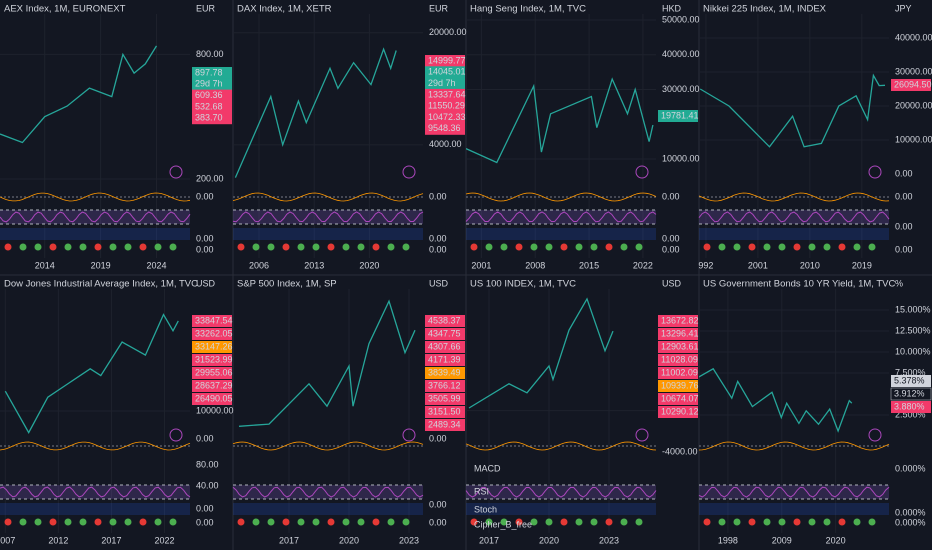 The height and width of the screenshot is (550, 932). What do you see at coordinates (681, 158) in the screenshot?
I see `y-tick-label: 10000.00` at bounding box center [681, 158].